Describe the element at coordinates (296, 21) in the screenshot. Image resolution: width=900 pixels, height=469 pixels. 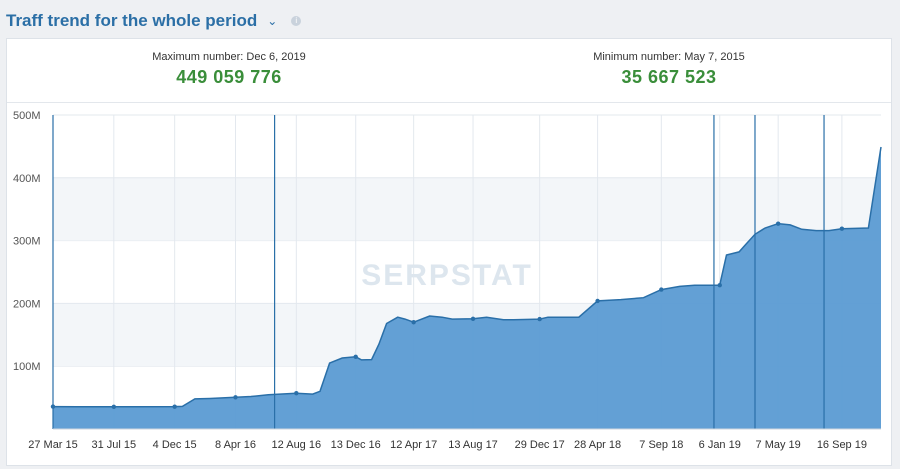
I see `info-icon: i` at that location.